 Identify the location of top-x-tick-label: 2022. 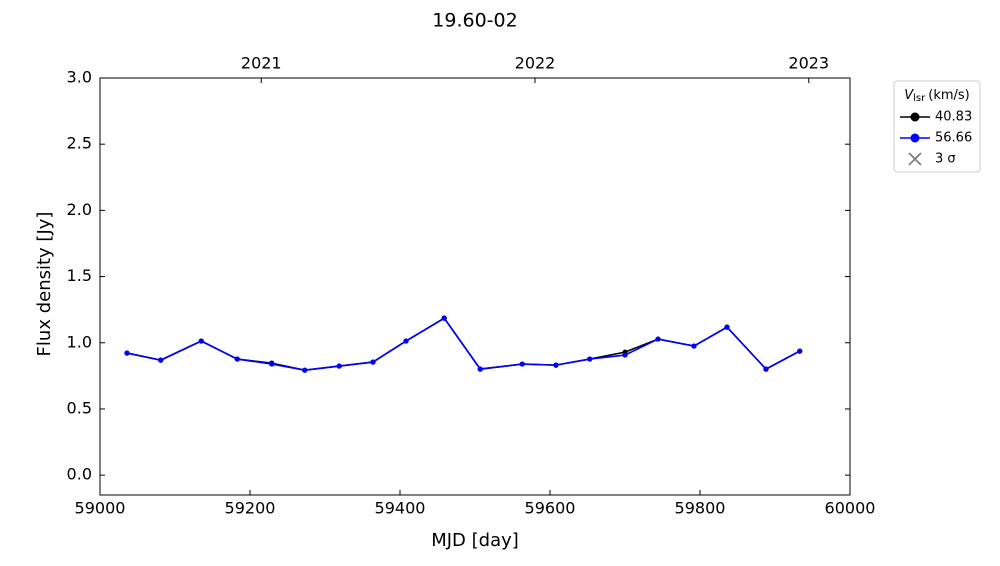
(535, 63).